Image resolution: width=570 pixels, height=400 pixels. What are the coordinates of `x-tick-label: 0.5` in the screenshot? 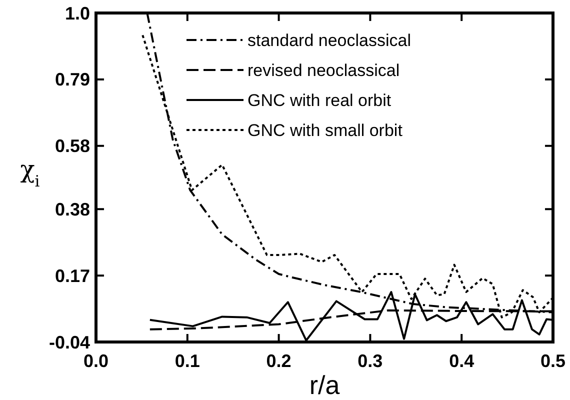 It's located at (553, 361).